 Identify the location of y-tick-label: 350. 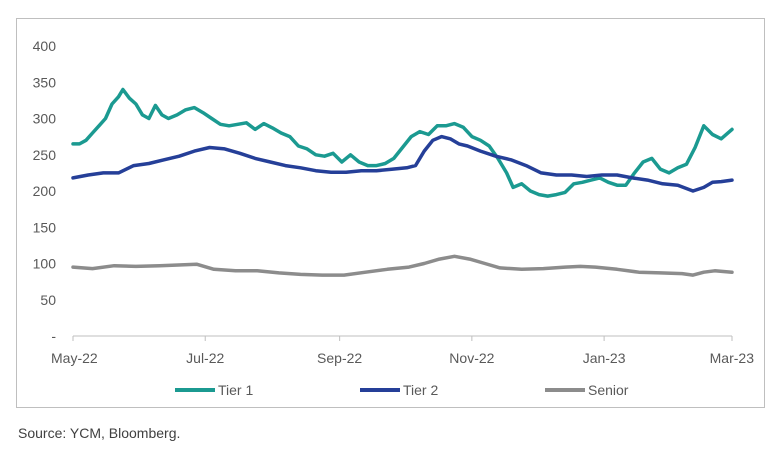
(45, 82).